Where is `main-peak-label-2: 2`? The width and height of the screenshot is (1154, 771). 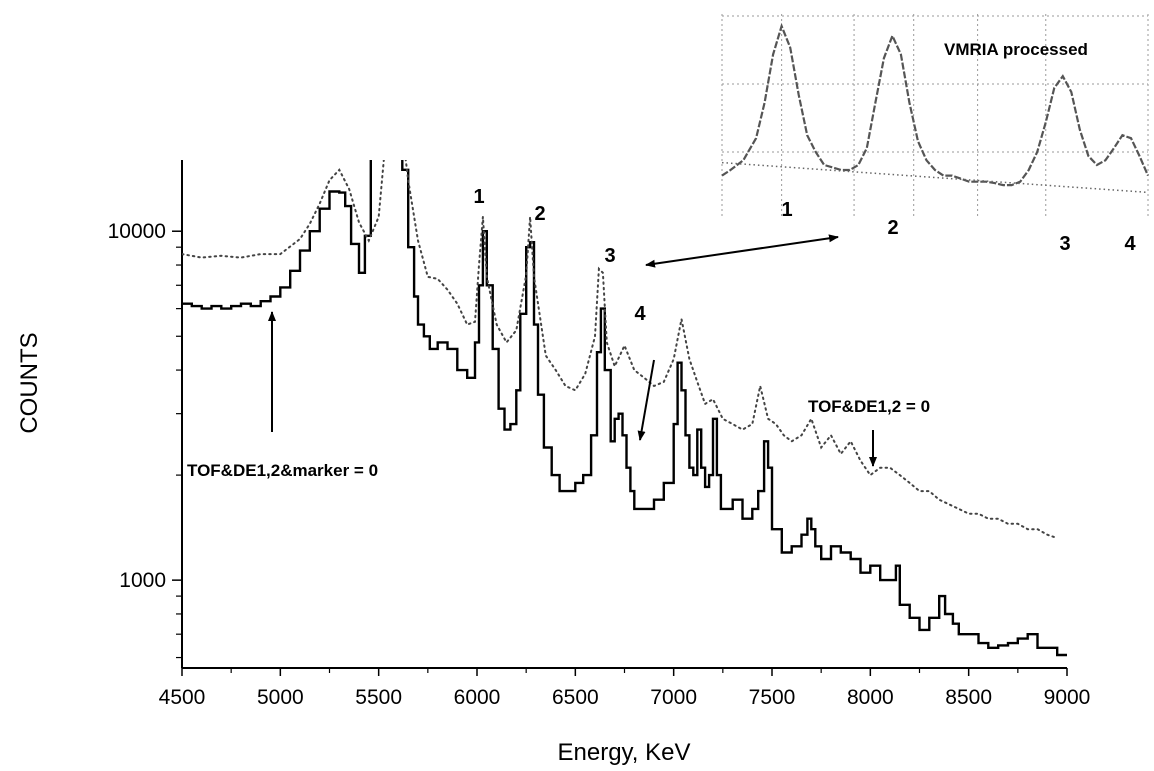
main-peak-label-2: 2 is located at coordinates (539, 214).